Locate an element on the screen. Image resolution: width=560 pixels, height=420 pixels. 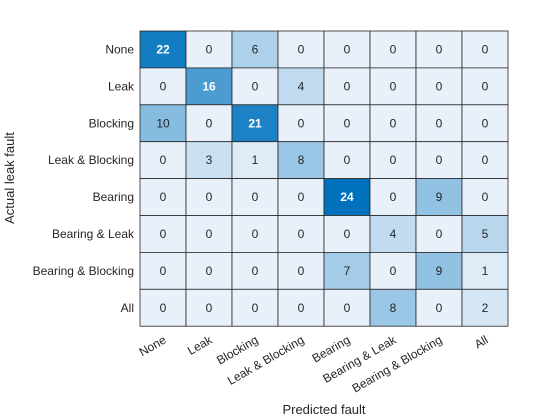
y-tick-label: Blocking is located at coordinates (111, 123).